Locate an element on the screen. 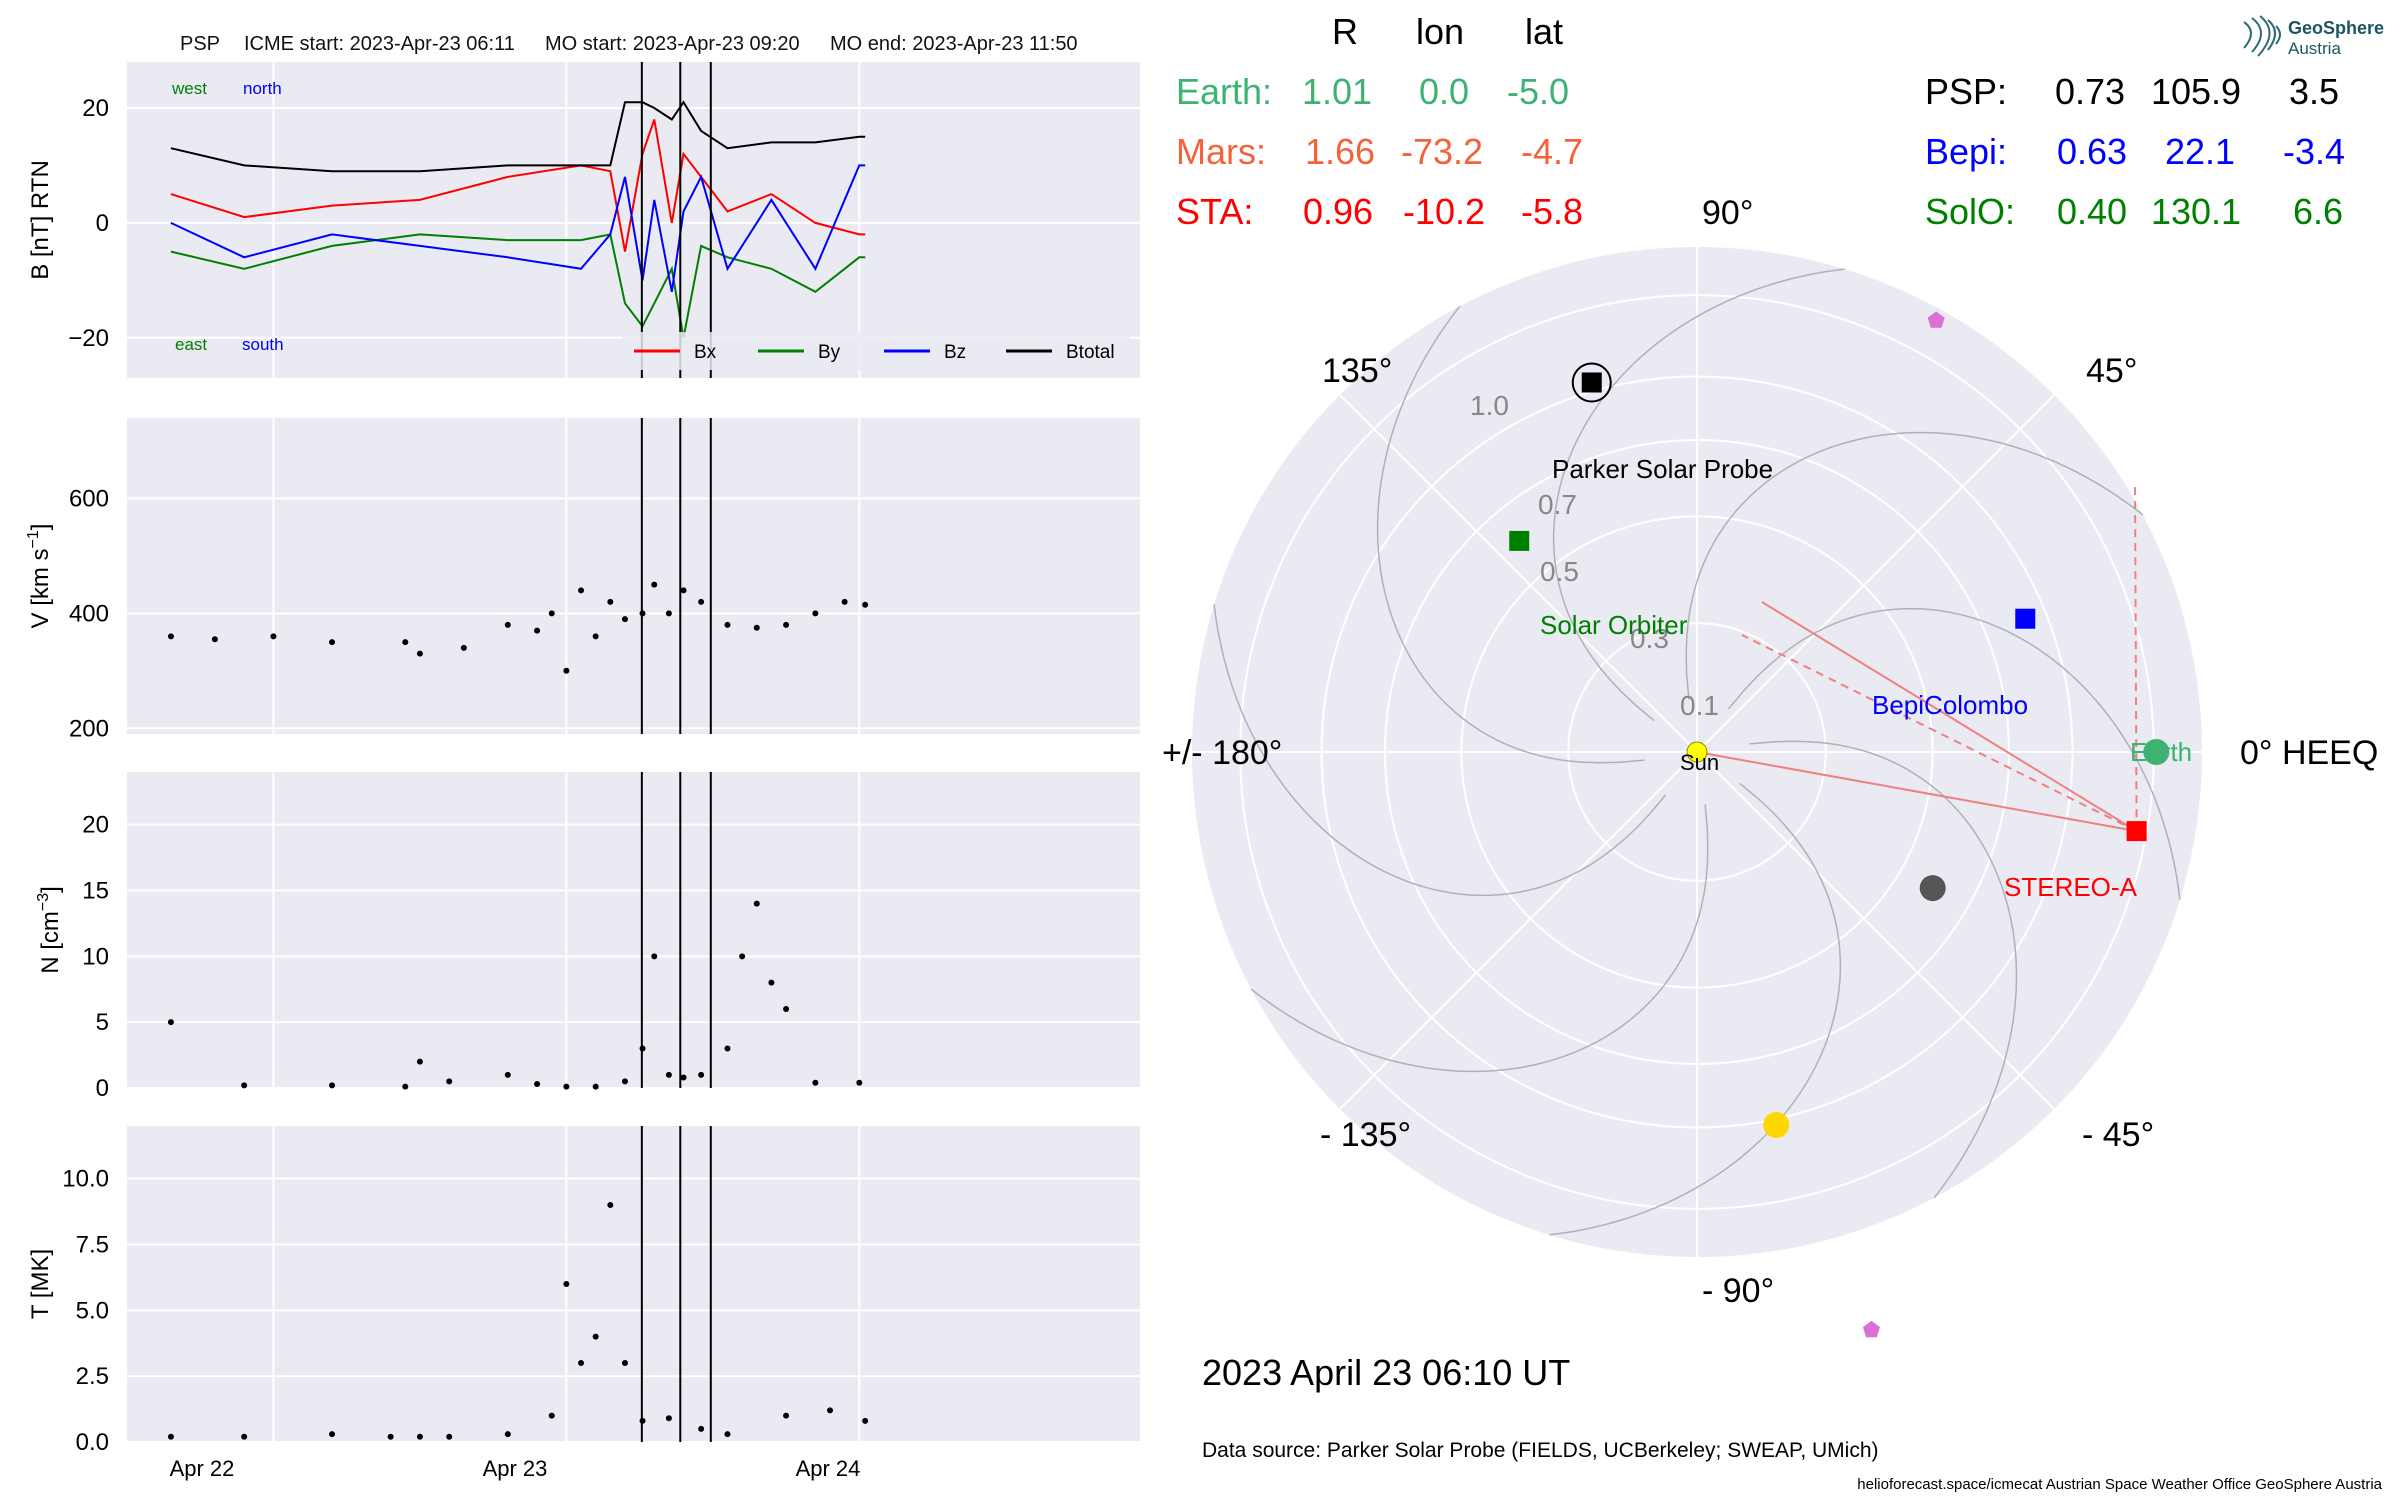  y-tick-label: 600 is located at coordinates (89, 498).